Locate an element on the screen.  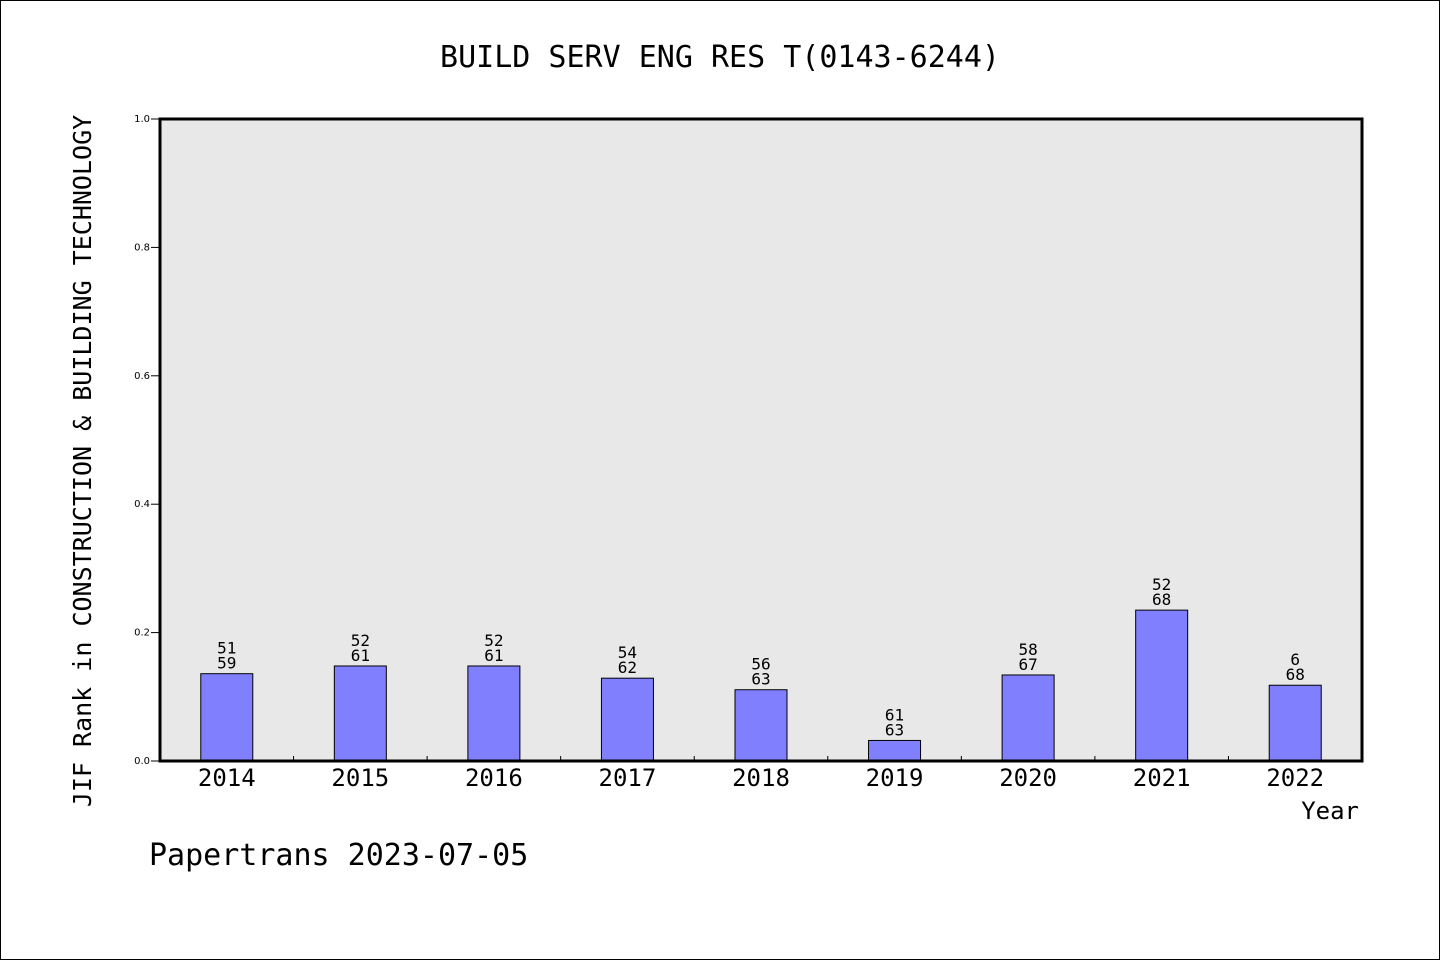
chart-title: BUILD SERV ENG RES T(0143-6244) is located at coordinates (720, 57).